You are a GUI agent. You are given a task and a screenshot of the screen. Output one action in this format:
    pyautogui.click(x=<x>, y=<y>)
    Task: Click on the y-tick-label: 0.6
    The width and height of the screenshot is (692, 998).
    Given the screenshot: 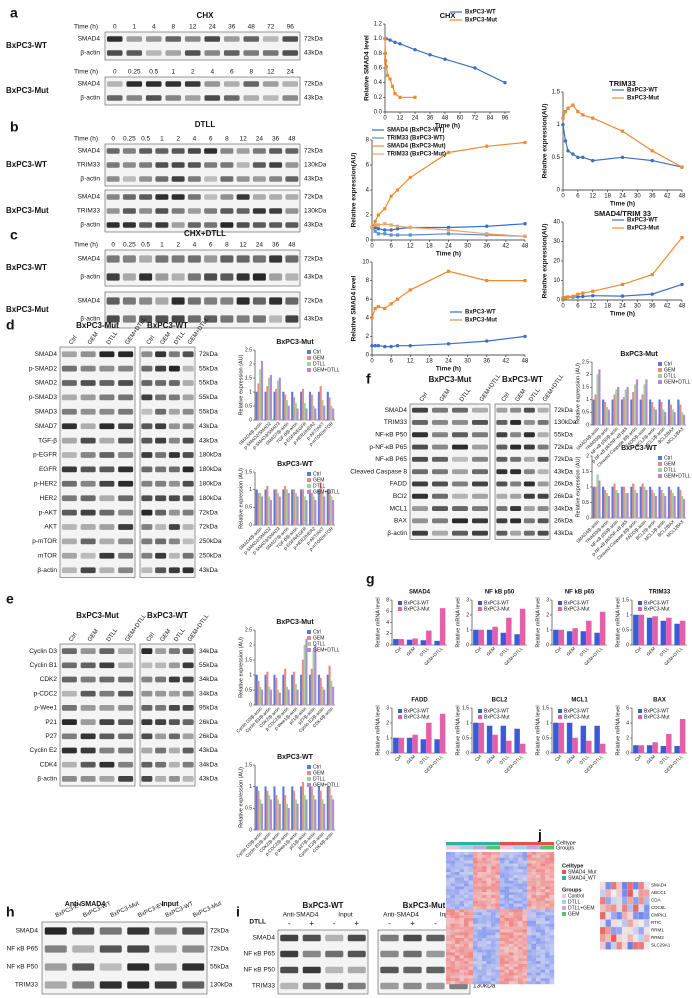 What is the action you would take?
    pyautogui.click(x=378, y=69)
    